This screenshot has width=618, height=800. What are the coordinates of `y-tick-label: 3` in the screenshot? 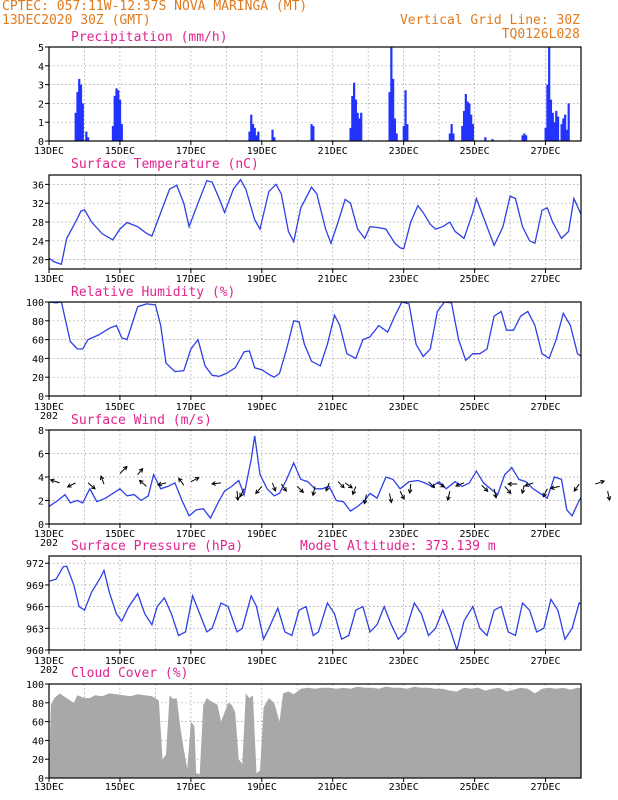 It's located at (41, 86).